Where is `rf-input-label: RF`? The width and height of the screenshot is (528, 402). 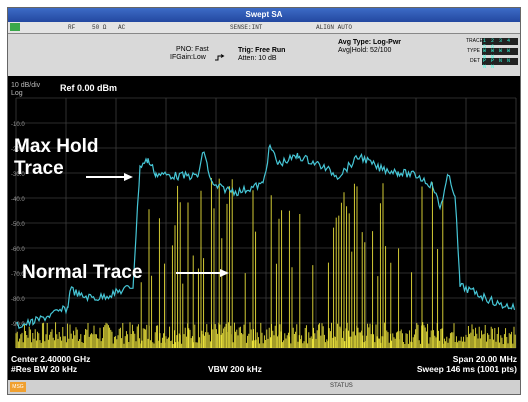 rf-input-label: RF is located at coordinates (72, 27).